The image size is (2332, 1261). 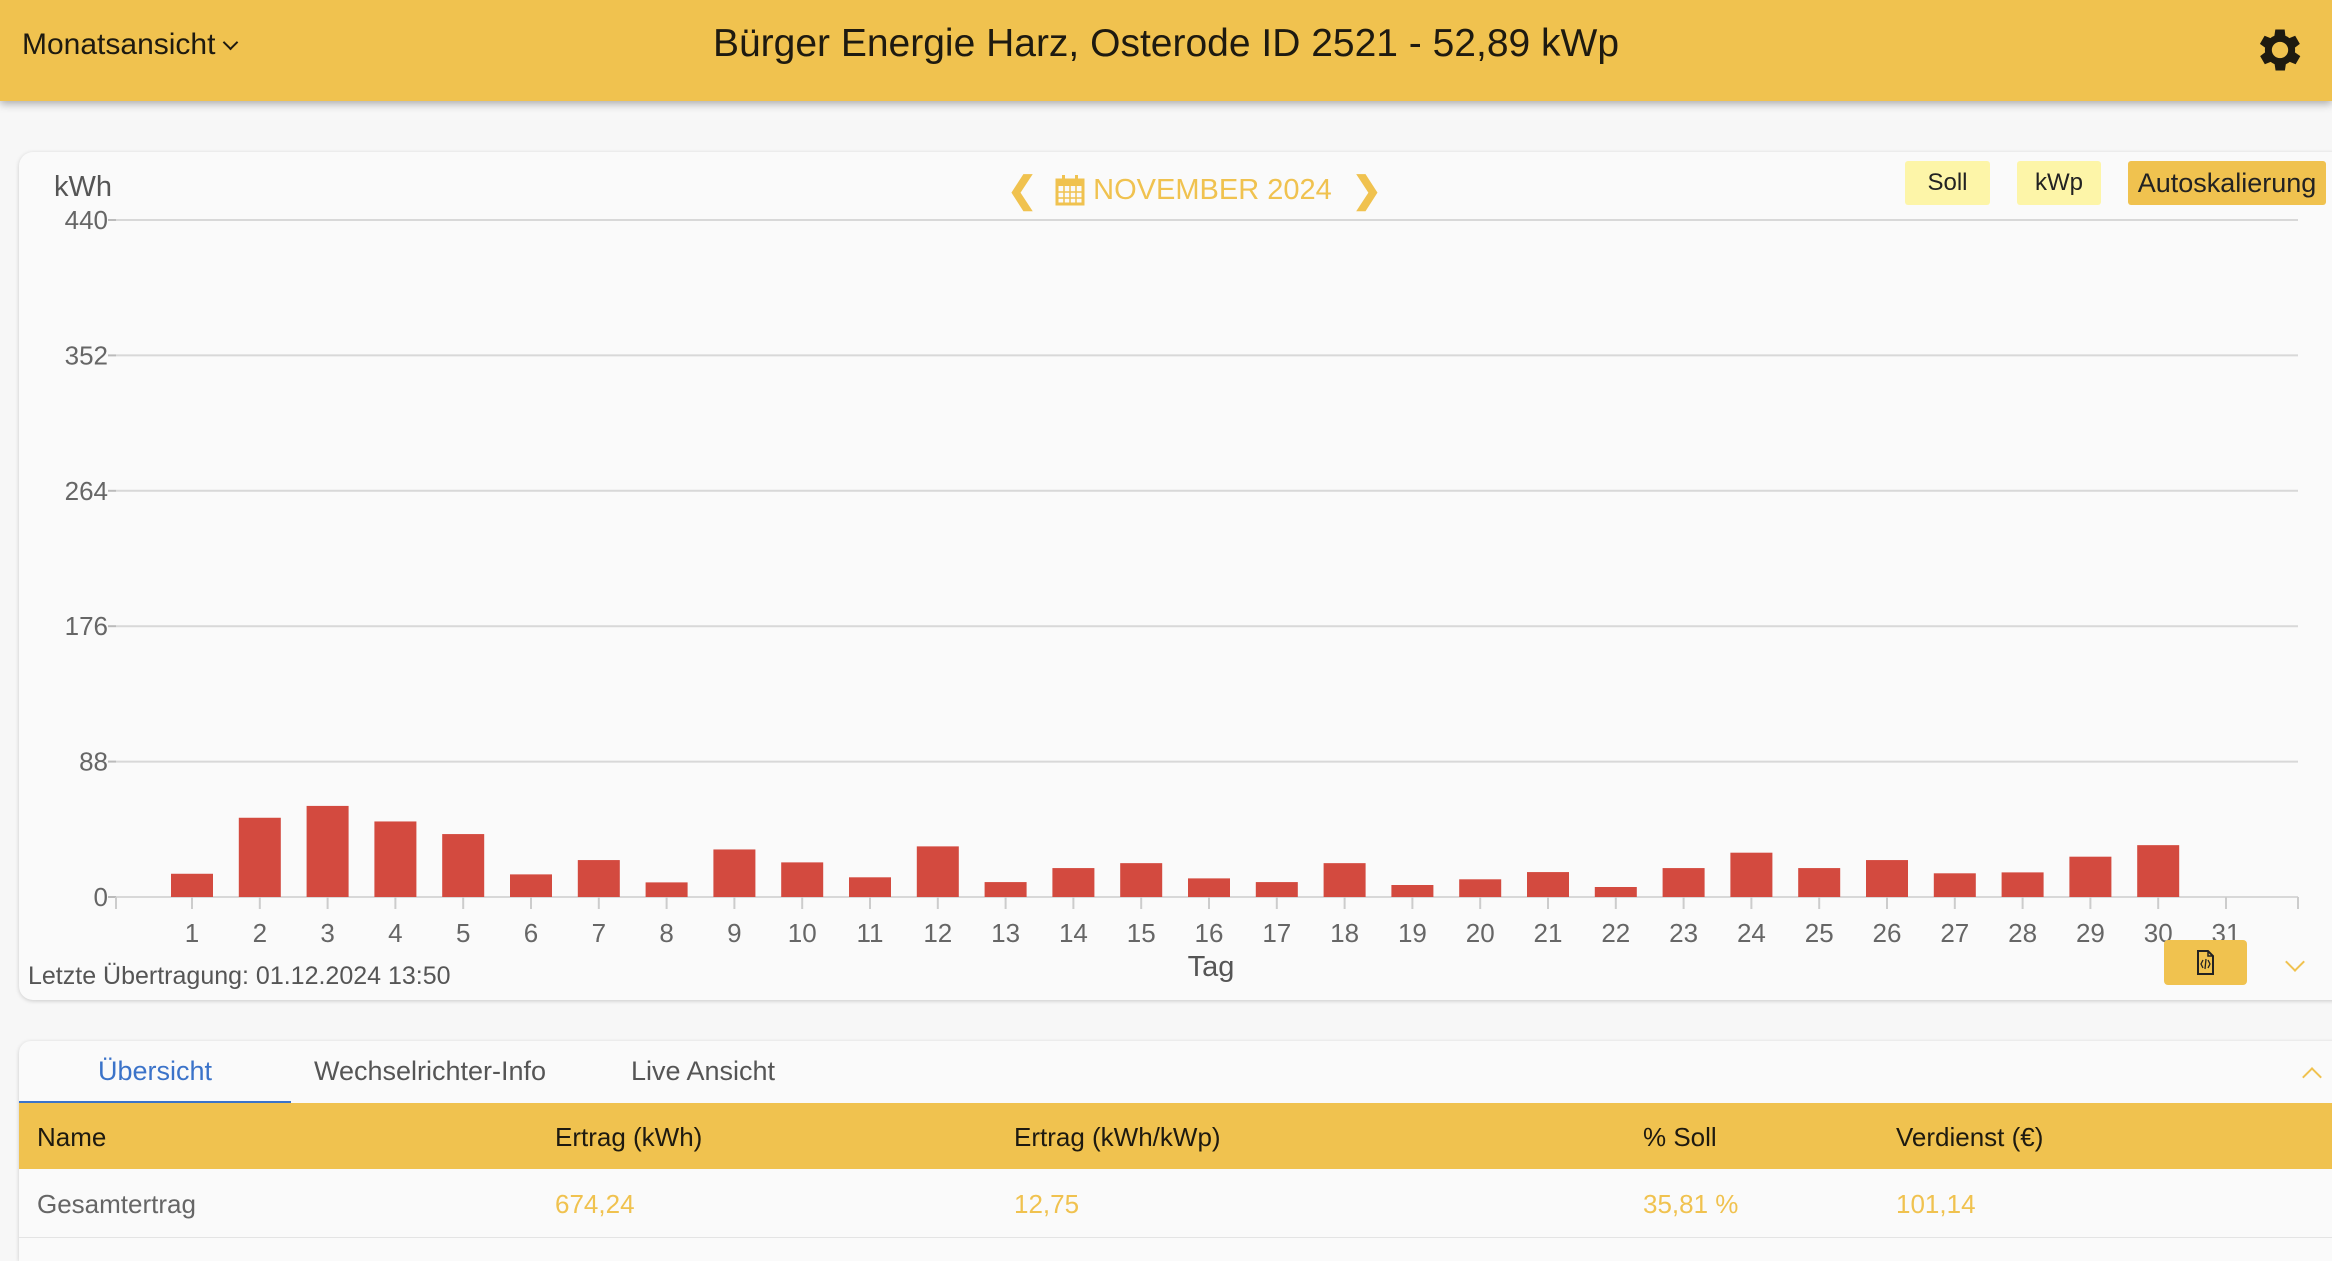 What do you see at coordinates (1947, 183) in the screenshot?
I see `soll-toggle-button: Soll` at bounding box center [1947, 183].